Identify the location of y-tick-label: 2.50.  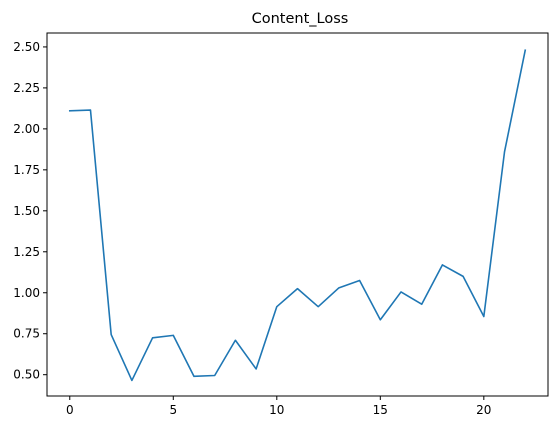
(26, 47).